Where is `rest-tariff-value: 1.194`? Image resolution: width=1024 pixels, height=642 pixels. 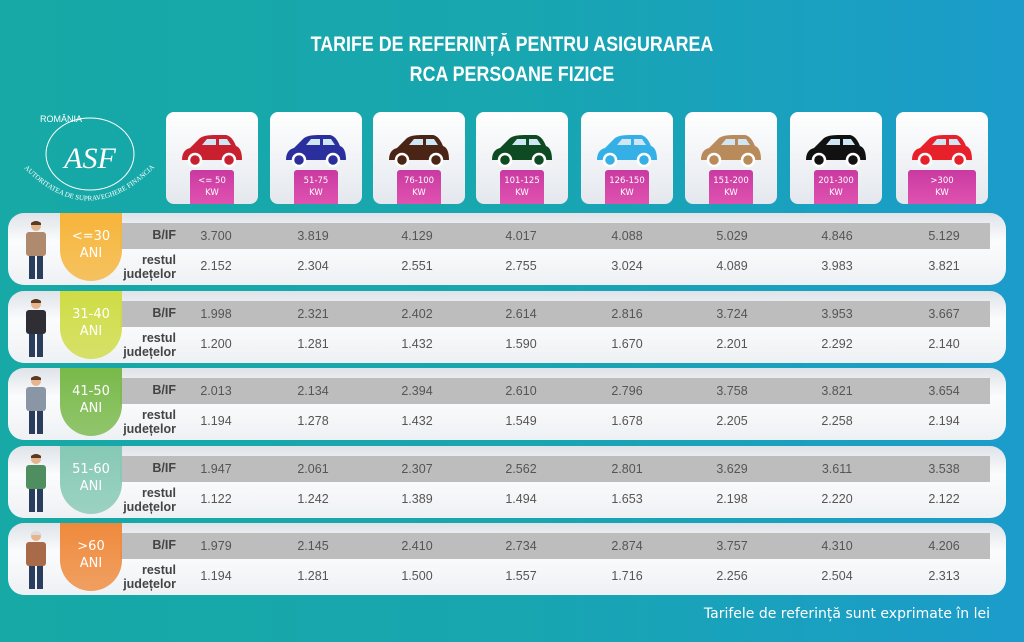 rest-tariff-value: 1.194 is located at coordinates (216, 421).